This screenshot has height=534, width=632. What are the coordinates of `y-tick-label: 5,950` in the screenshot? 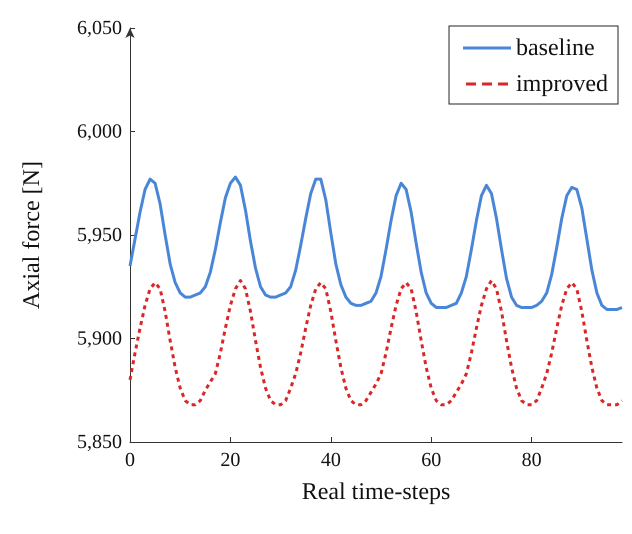 It's located at (99, 235).